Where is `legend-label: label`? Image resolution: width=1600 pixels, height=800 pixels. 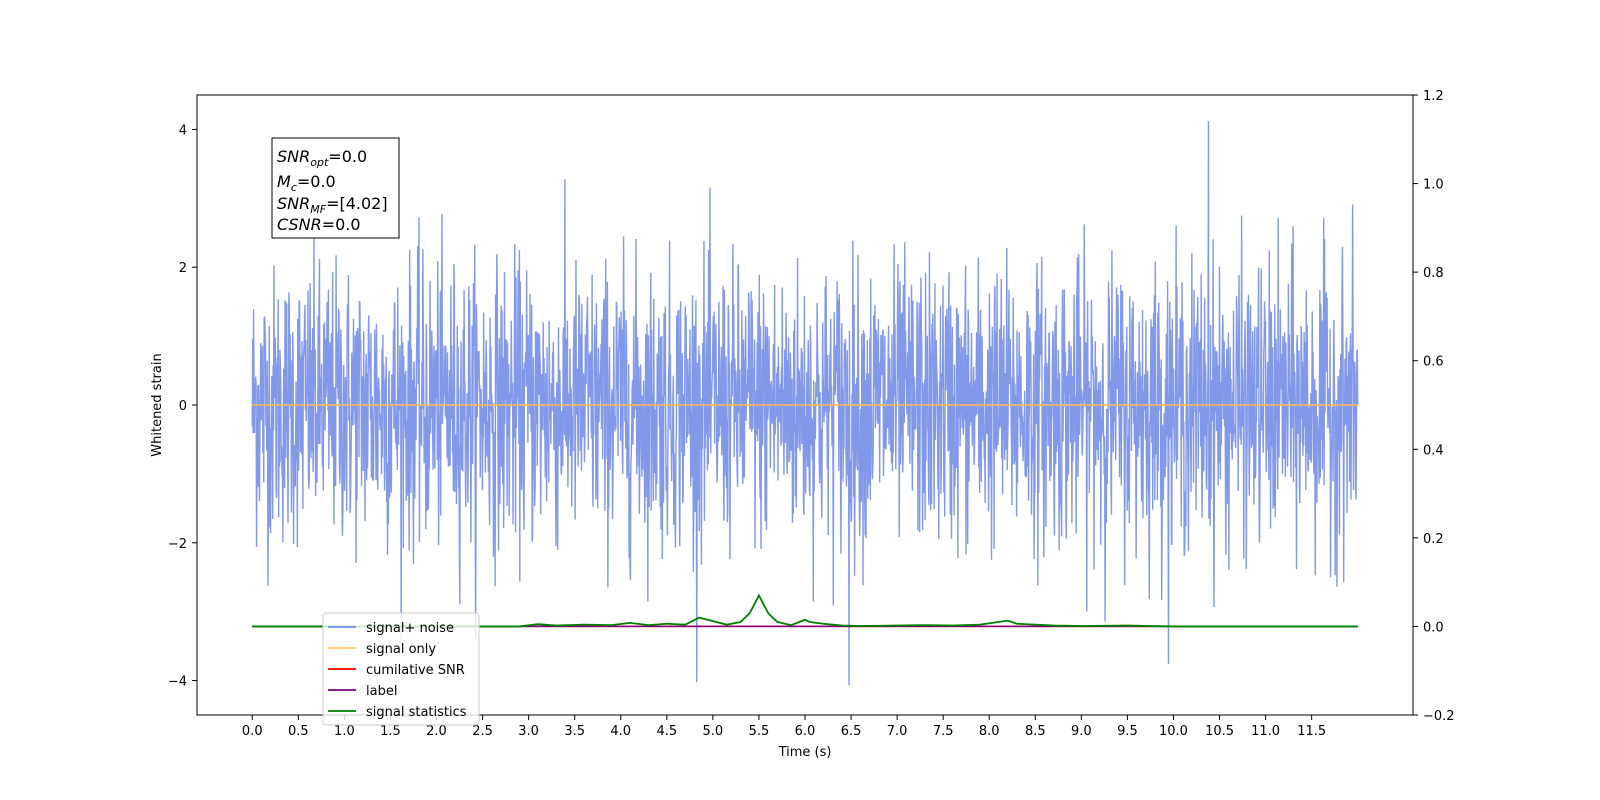
legend-label: label is located at coordinates (381, 691).